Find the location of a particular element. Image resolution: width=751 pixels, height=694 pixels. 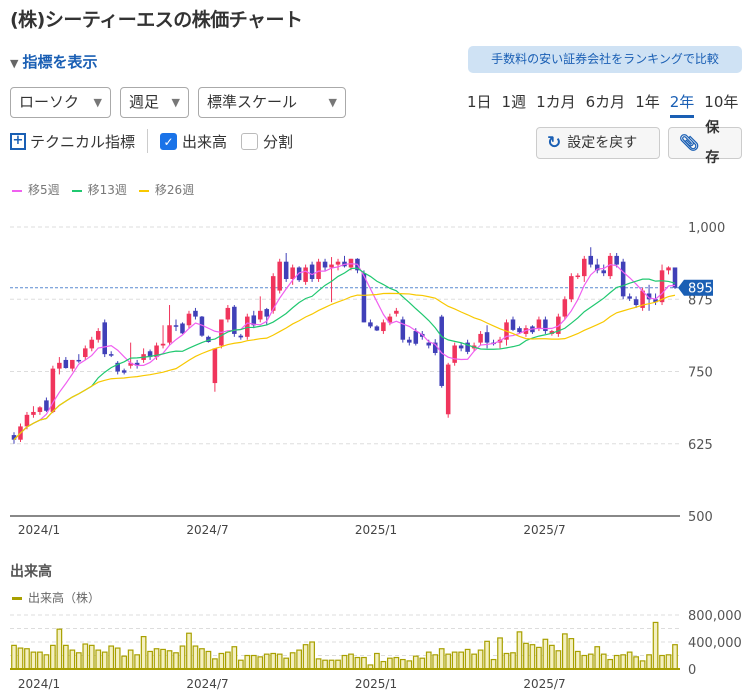

reset-label: 設定を戻す is located at coordinates (602, 143).